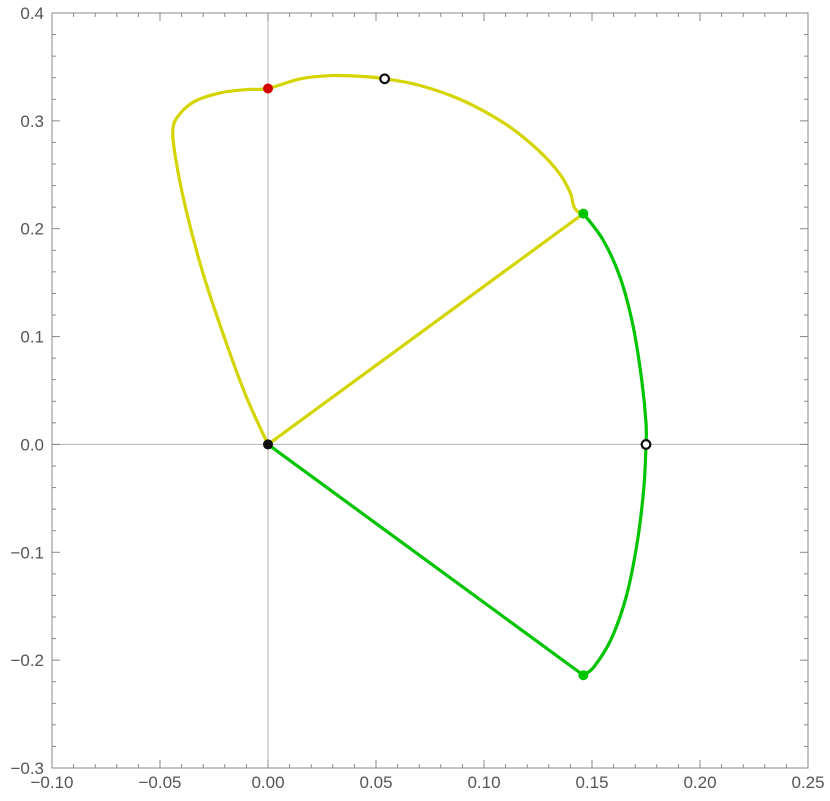  I want to click on x-tick-label: −0.05, so click(159, 782).